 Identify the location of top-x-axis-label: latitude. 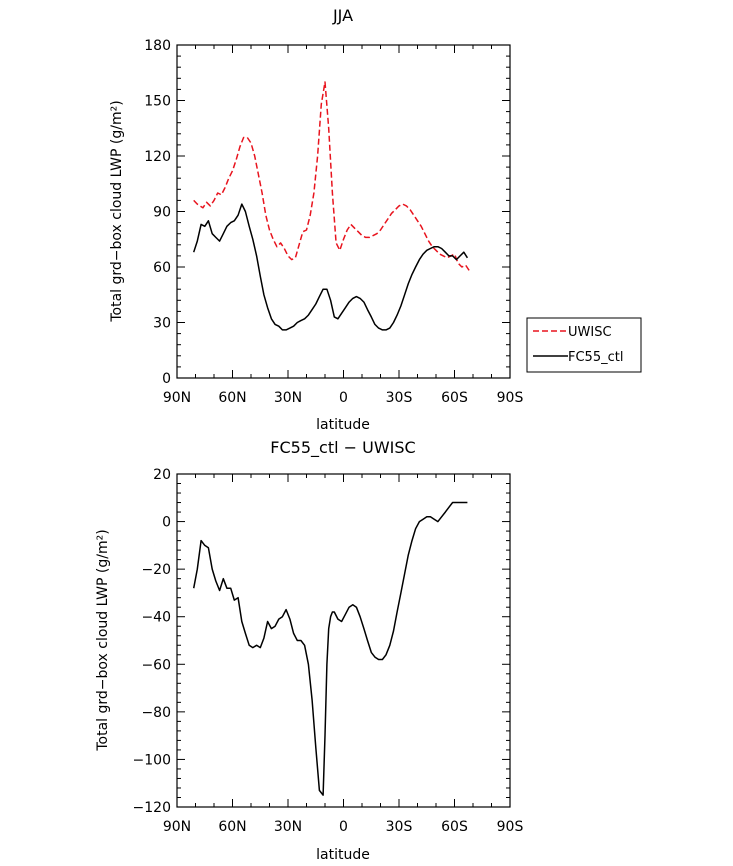
(343, 425).